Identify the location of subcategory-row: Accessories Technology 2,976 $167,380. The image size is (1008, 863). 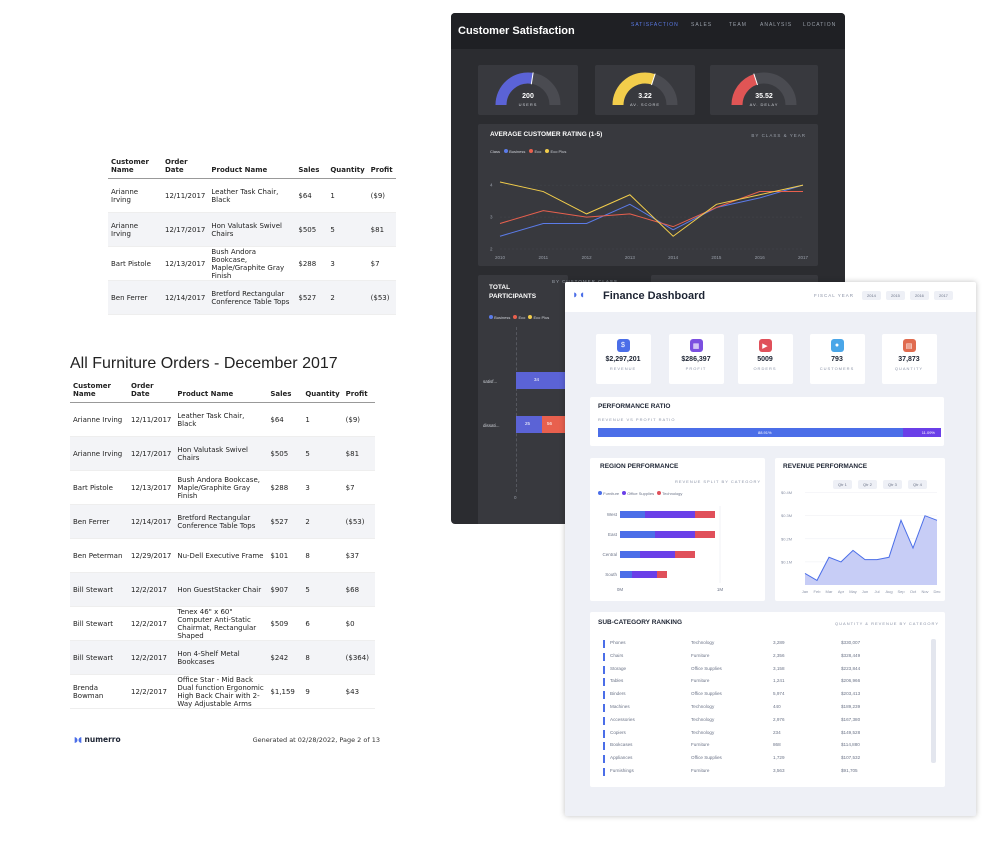
(768, 721).